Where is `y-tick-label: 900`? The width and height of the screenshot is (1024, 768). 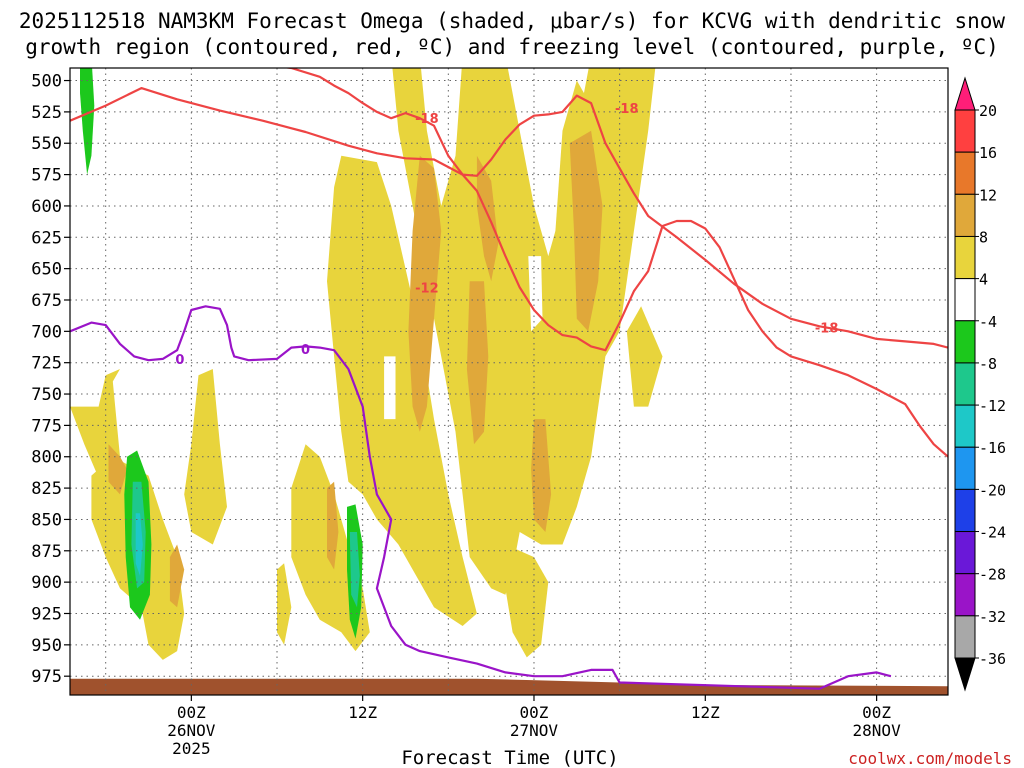
y-tick-label: 900 is located at coordinates (46, 583).